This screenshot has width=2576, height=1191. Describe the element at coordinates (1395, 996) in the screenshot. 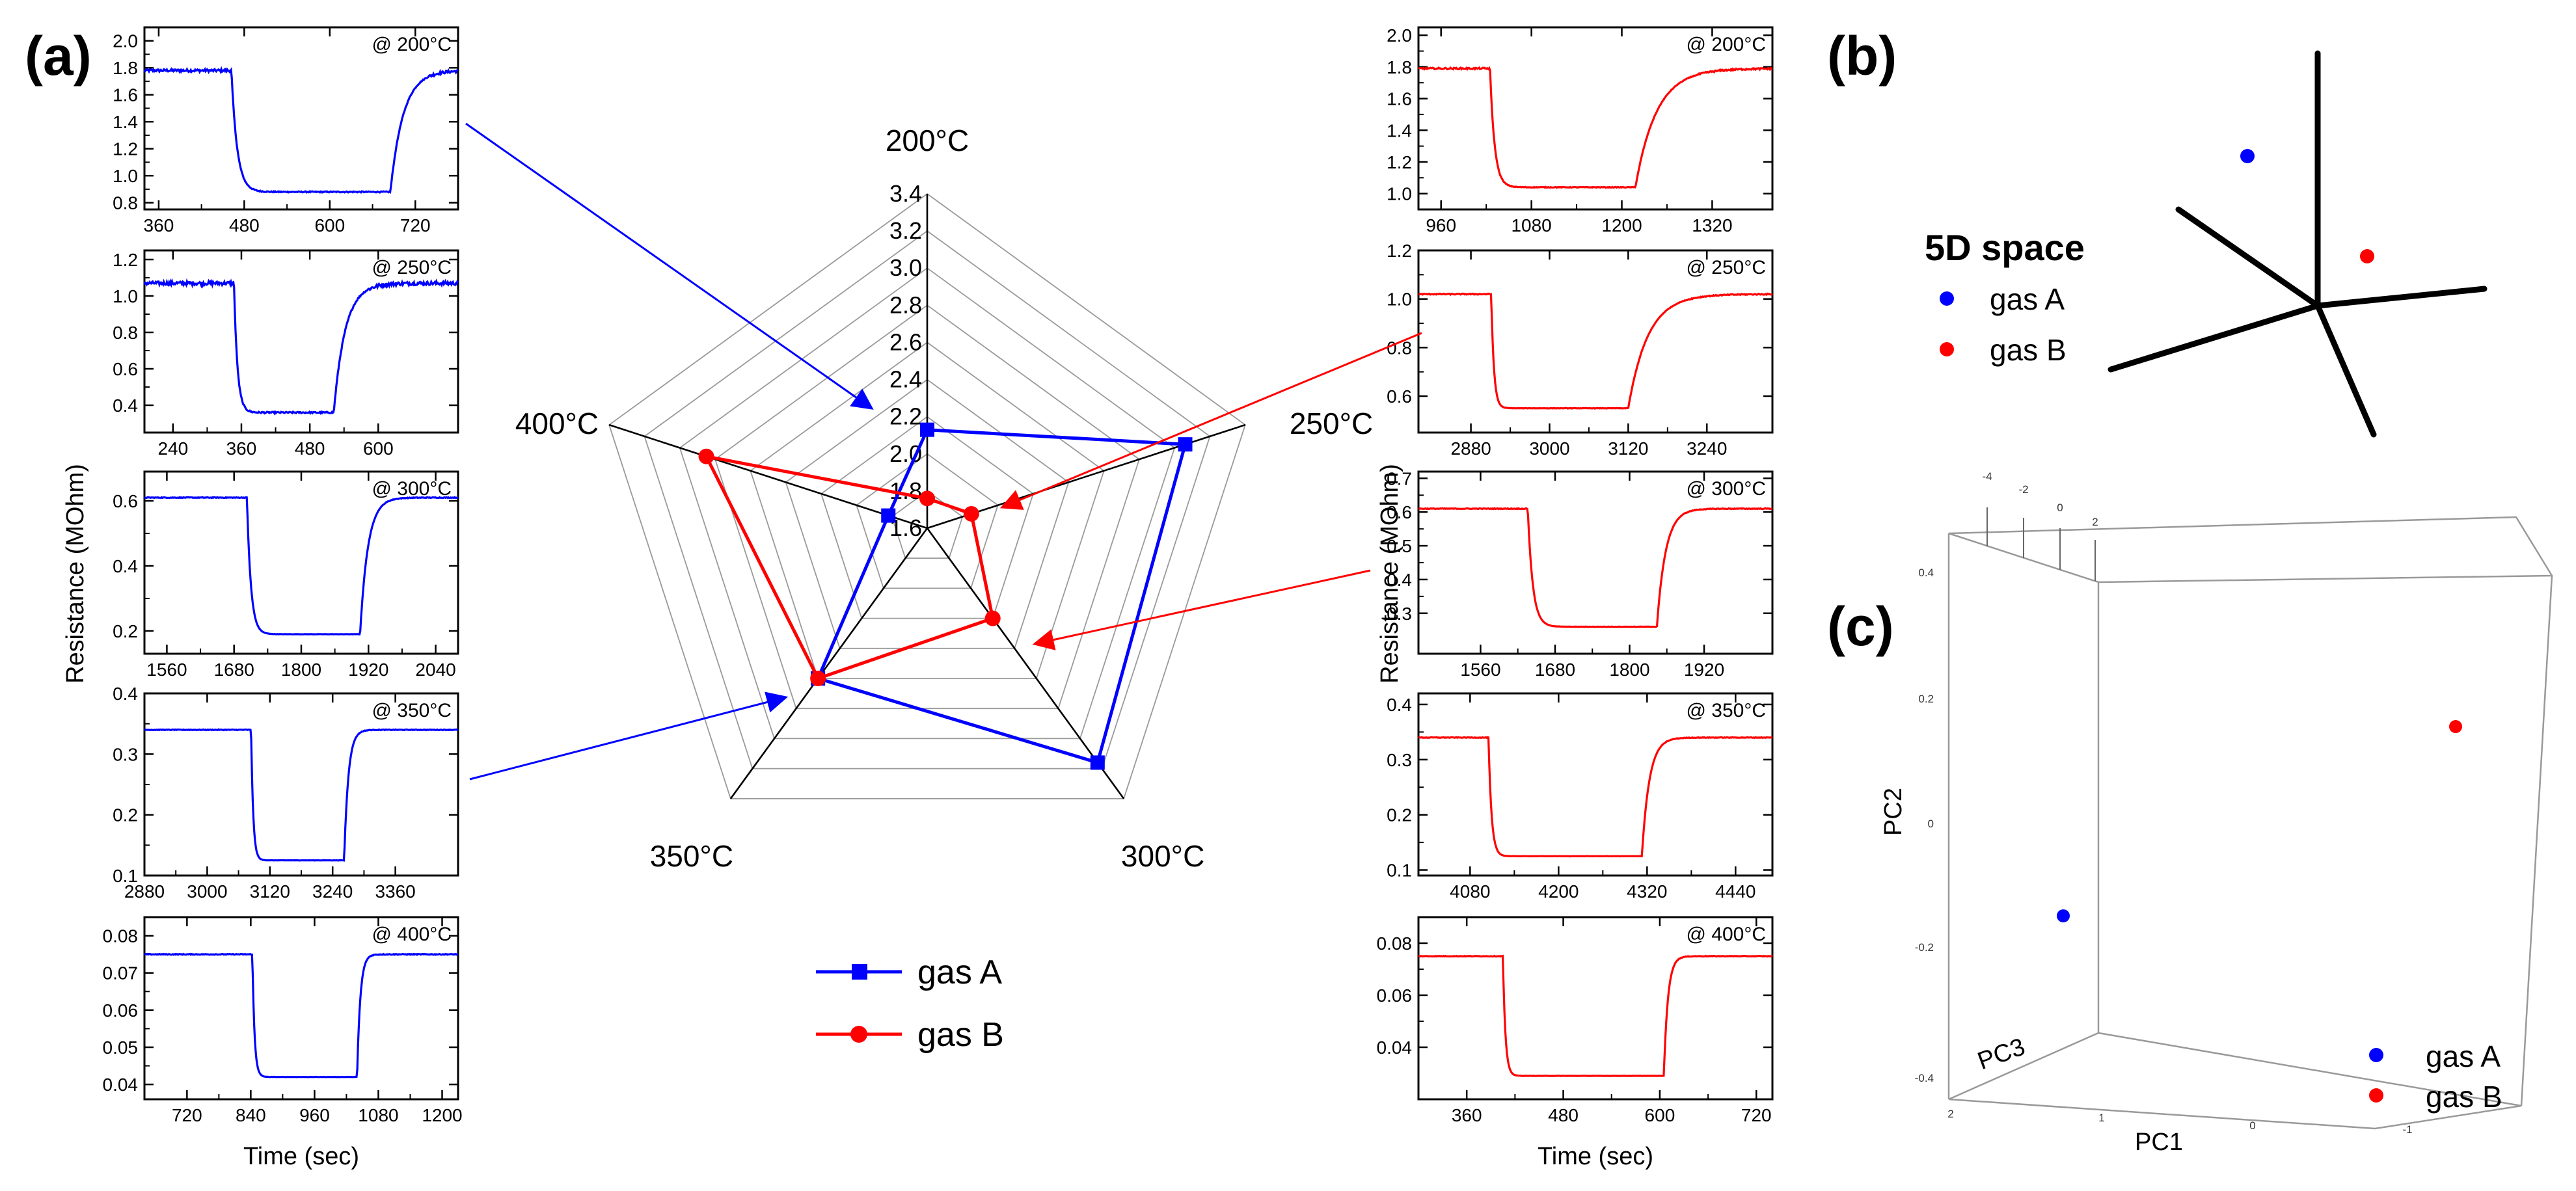

I see `y-tick-label: 0.06` at that location.